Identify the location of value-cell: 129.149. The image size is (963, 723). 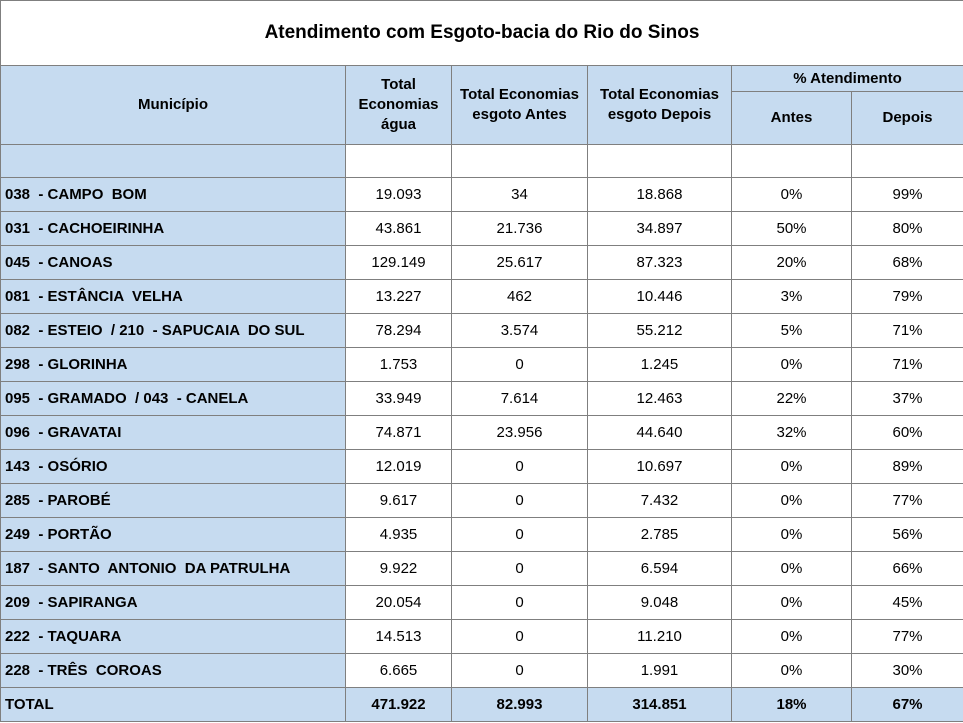
(398, 262).